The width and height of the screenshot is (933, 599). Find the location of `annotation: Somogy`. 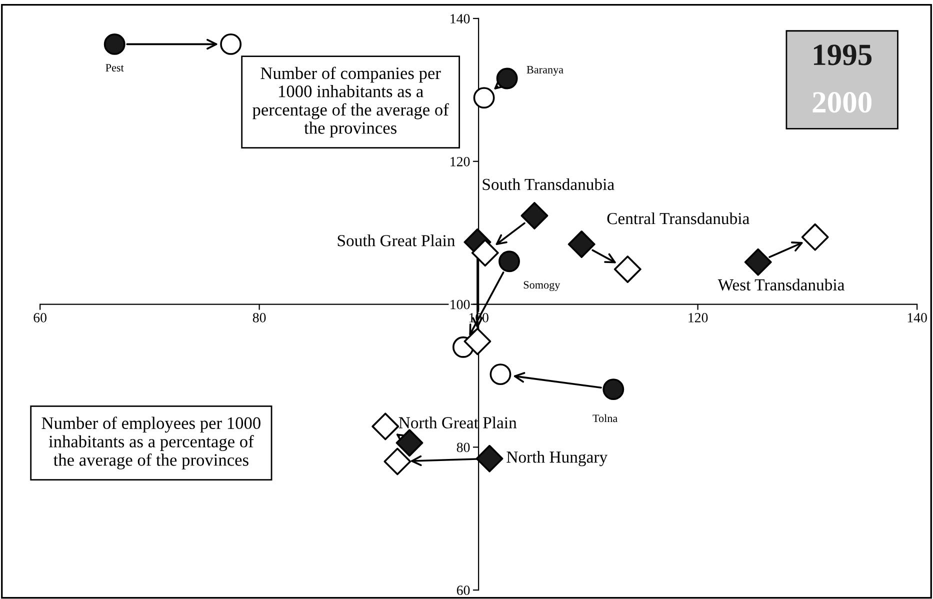

annotation: Somogy is located at coordinates (542, 286).